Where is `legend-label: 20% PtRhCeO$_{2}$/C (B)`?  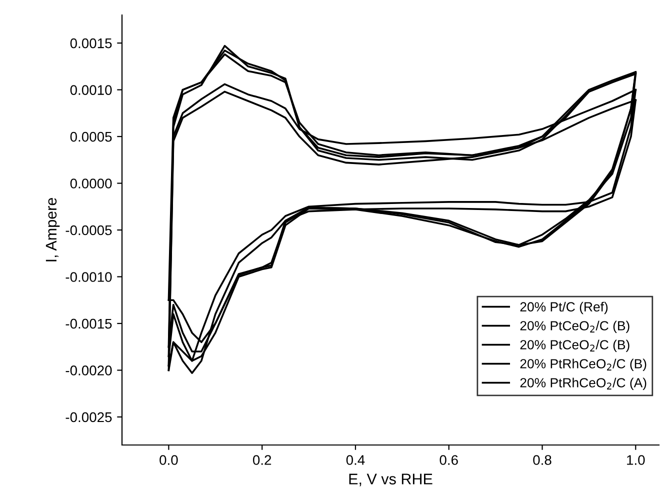 legend-label: 20% PtRhCeO$_{2}$/C (B) is located at coordinates (583, 365).